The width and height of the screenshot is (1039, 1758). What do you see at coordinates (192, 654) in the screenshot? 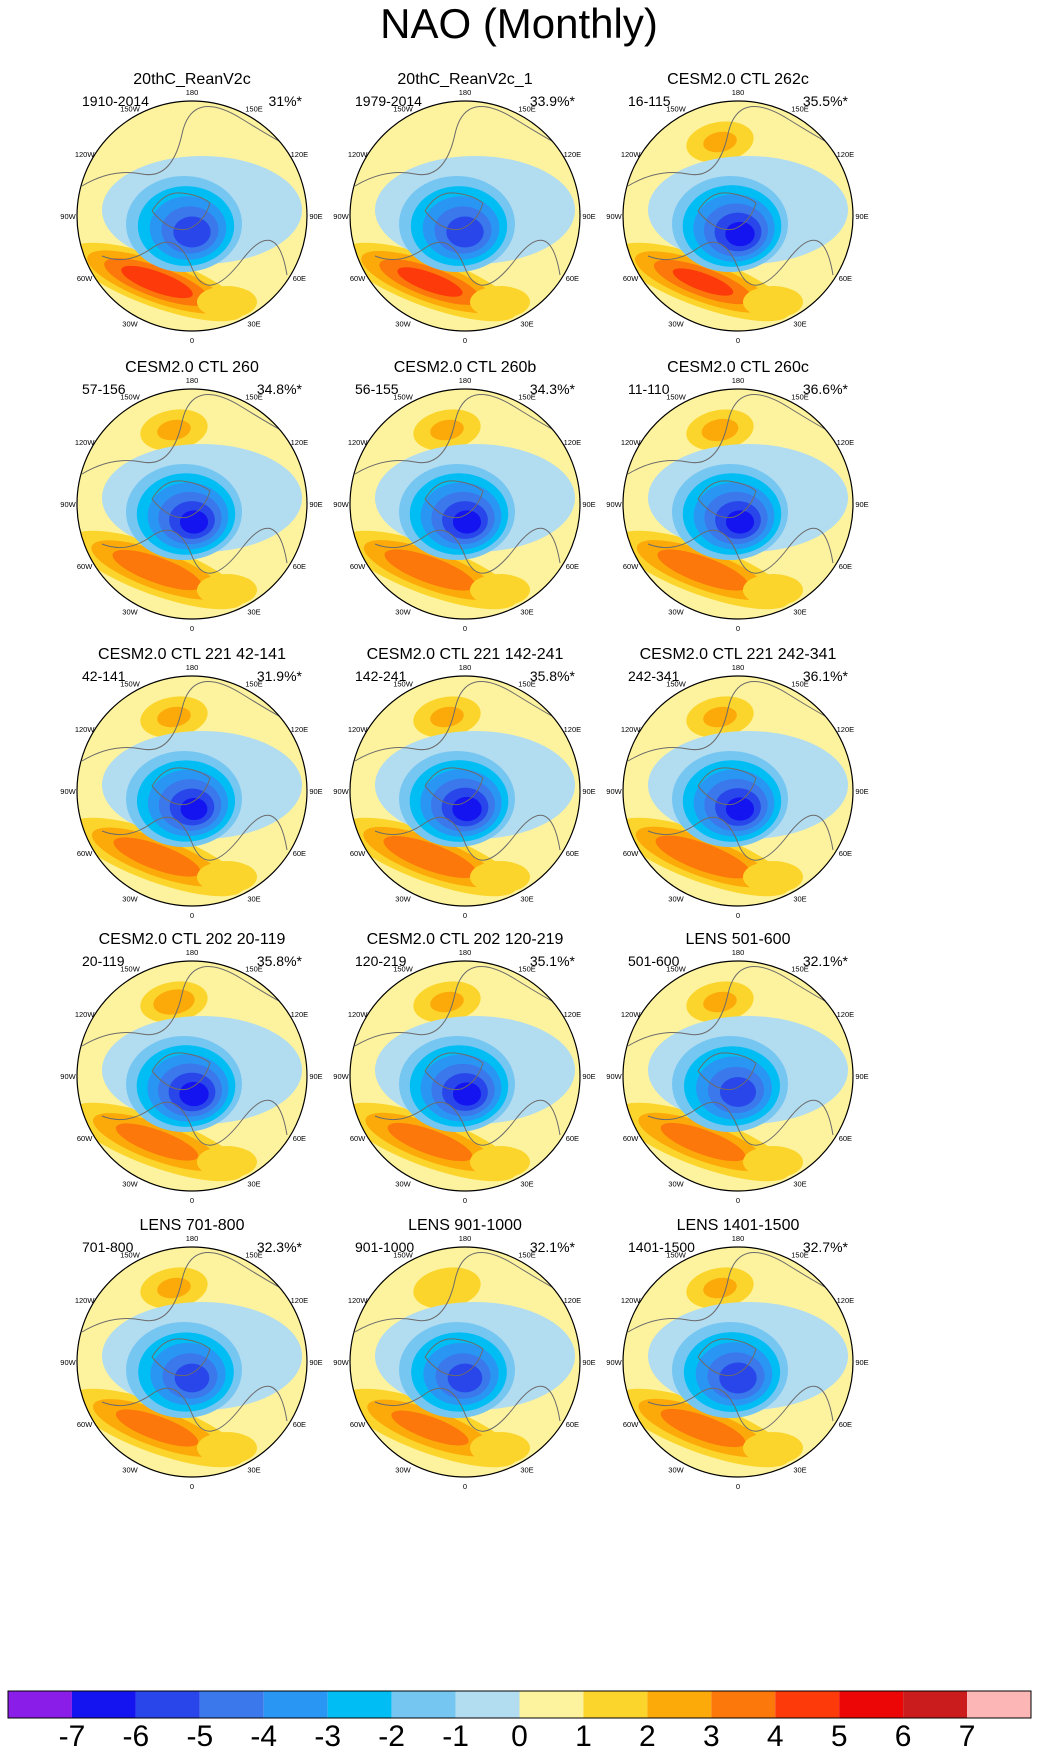
I see `panel-title: CESM2.0 CTL 221 42-141` at bounding box center [192, 654].